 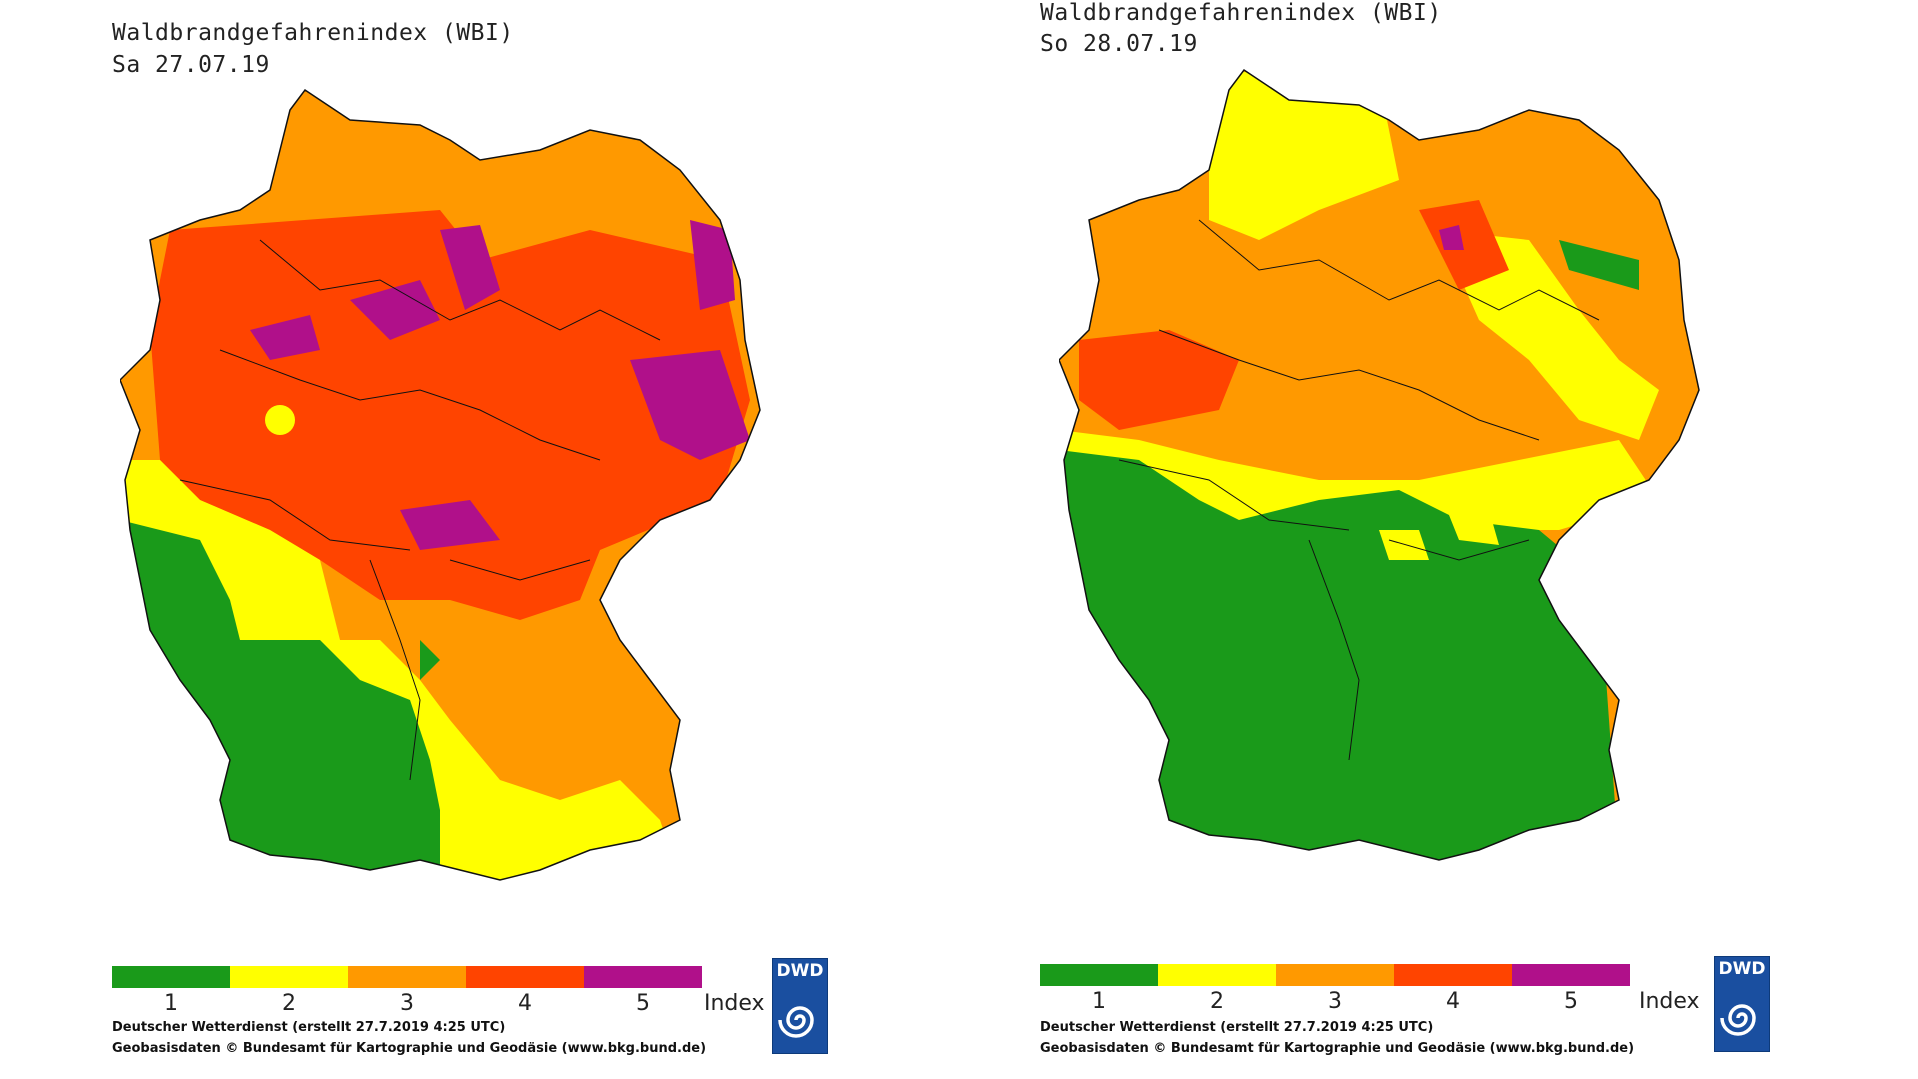 I want to click on map-date: So 28.07.19, so click(x=1119, y=44).